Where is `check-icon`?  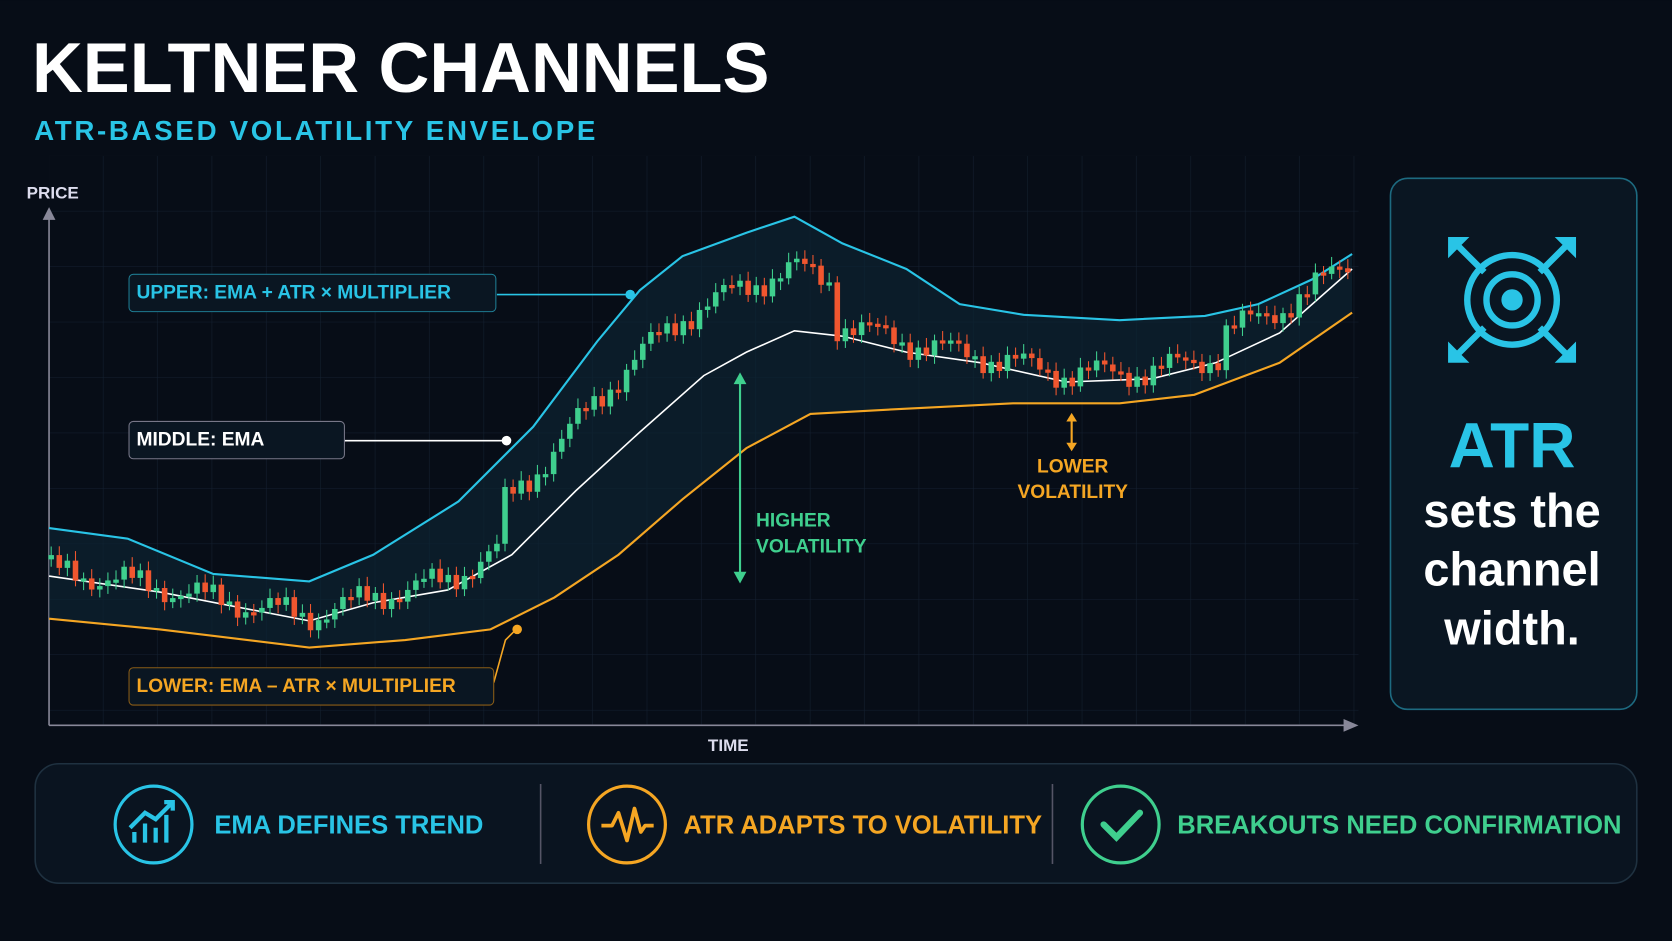
check-icon is located at coordinates (1120, 824).